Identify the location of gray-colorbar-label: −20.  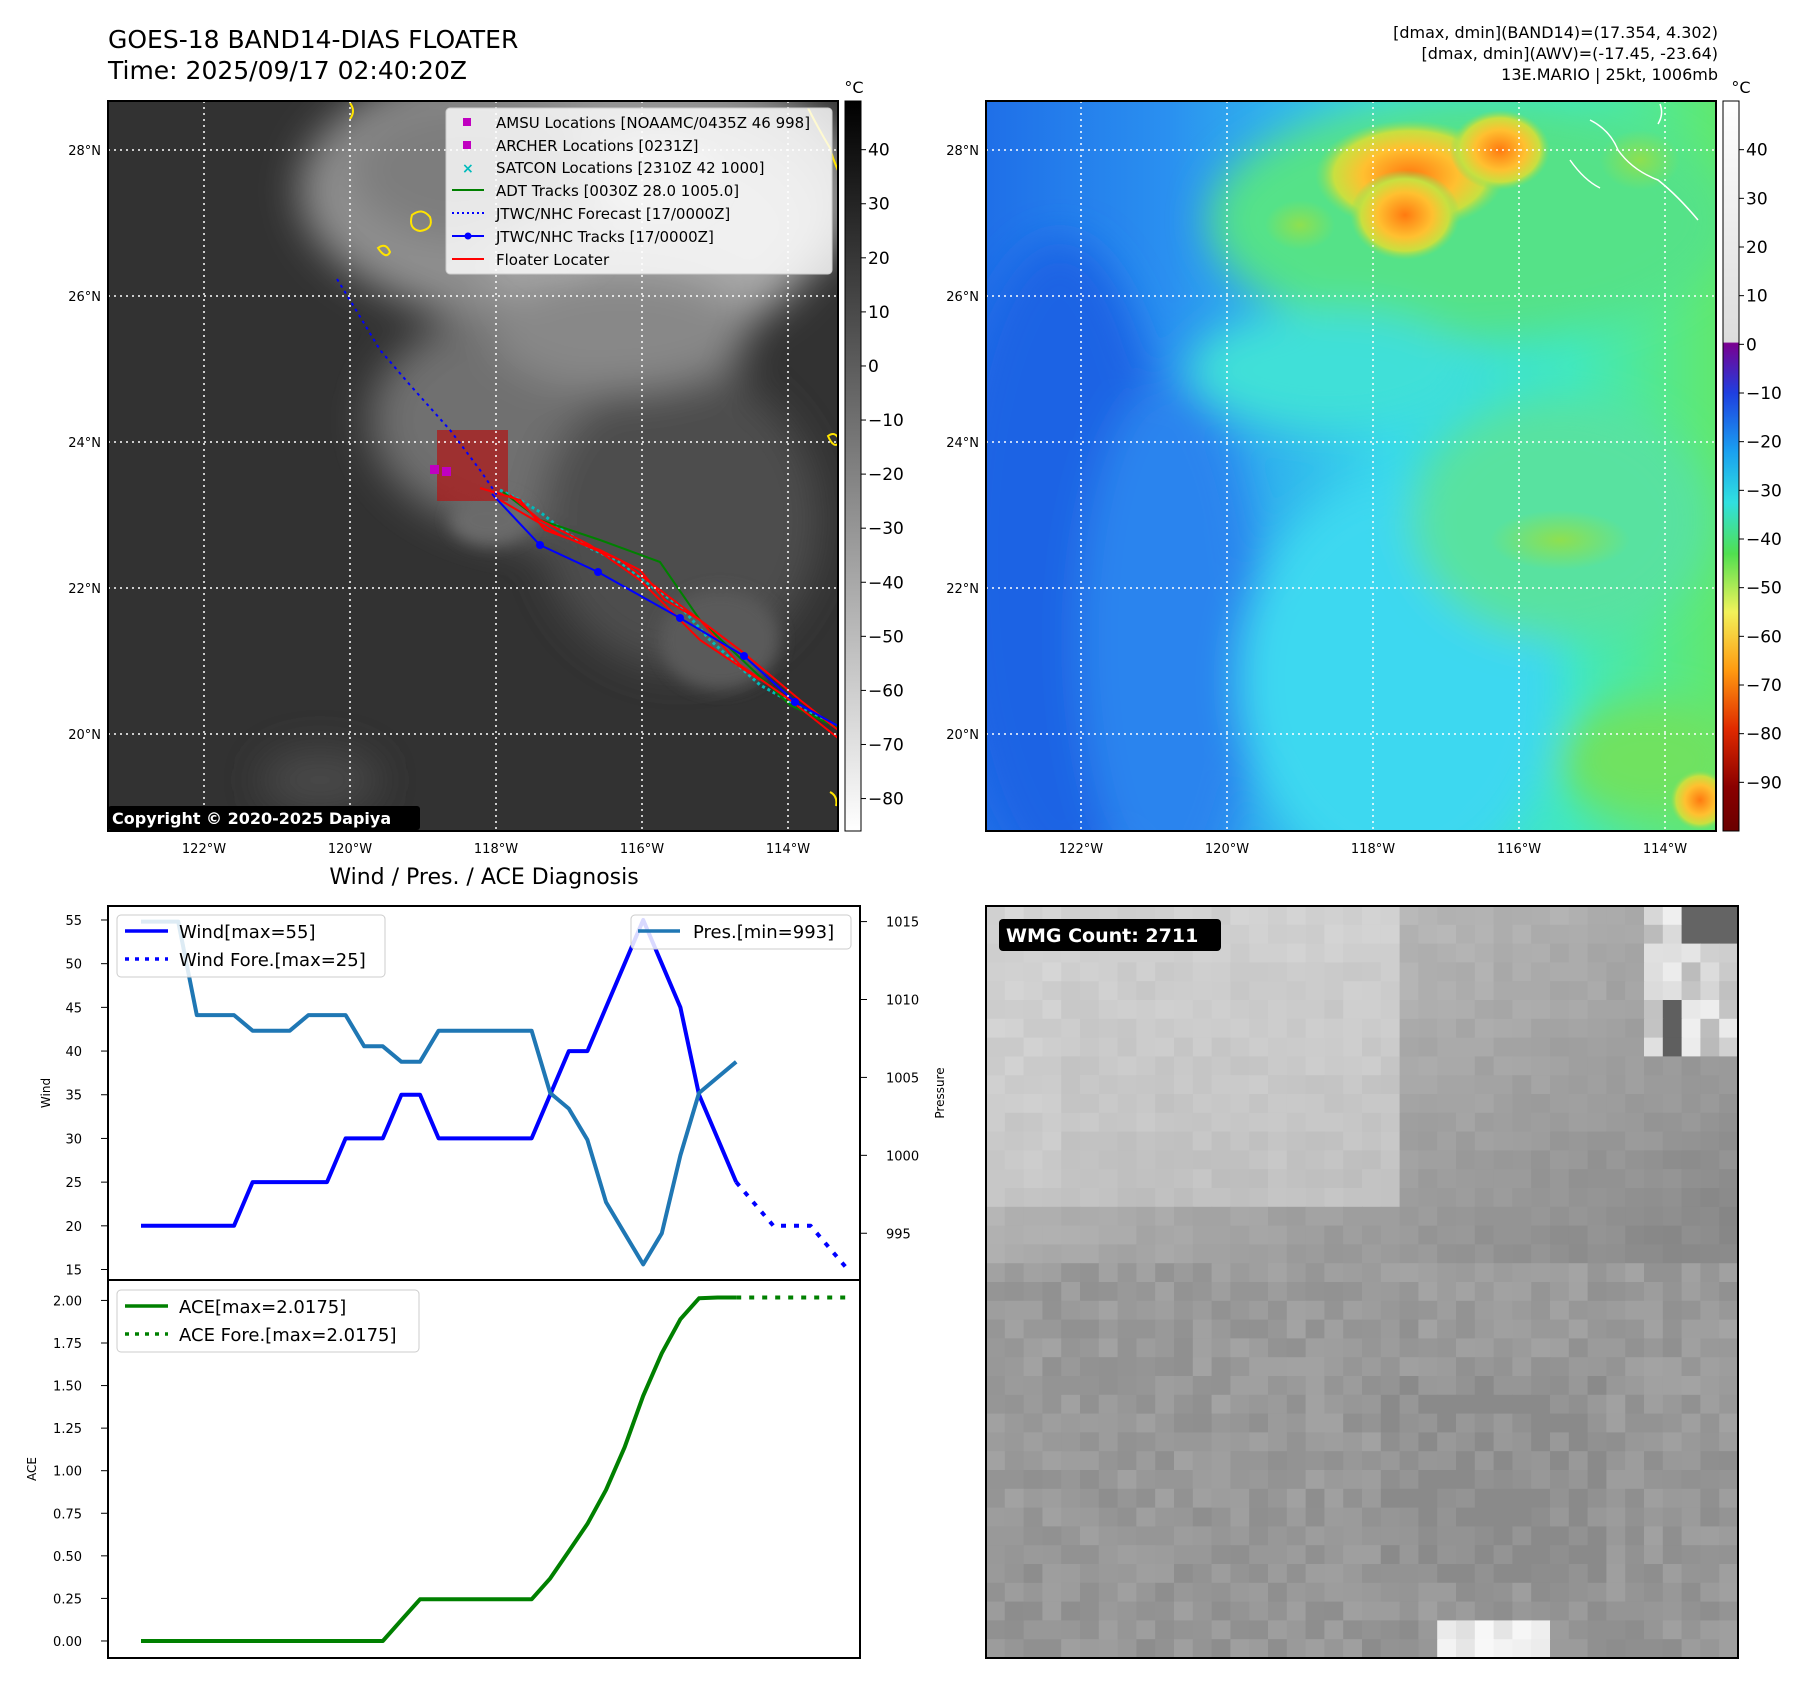
(886, 475).